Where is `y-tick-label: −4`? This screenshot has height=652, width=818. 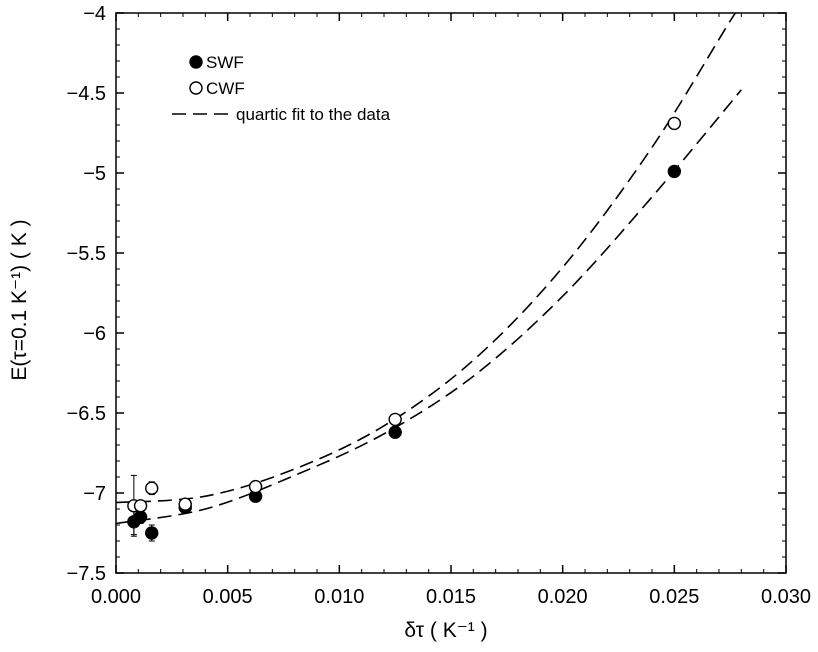 y-tick-label: −4 is located at coordinates (94, 14).